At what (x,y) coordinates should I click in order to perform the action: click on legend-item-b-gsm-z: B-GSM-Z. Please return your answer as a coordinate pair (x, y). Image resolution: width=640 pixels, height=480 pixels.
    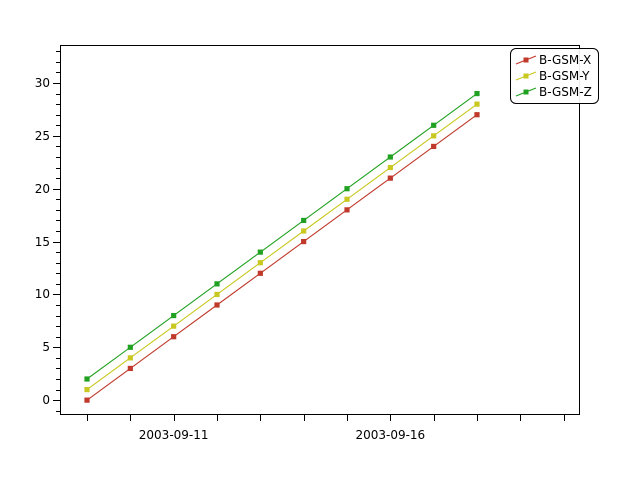
    Looking at the image, I should click on (553, 92).